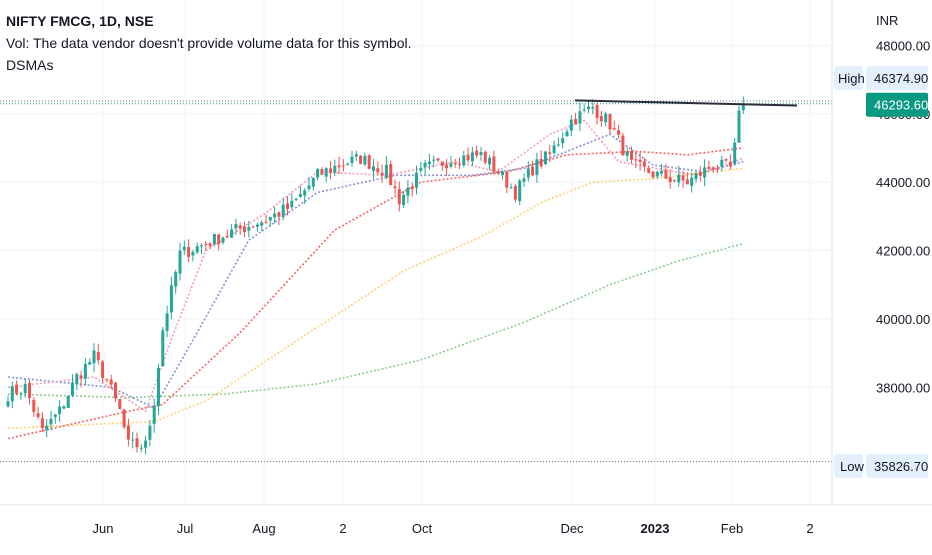 The height and width of the screenshot is (555, 932). What do you see at coordinates (732, 528) in the screenshot?
I see `x-tick-label: Feb` at bounding box center [732, 528].